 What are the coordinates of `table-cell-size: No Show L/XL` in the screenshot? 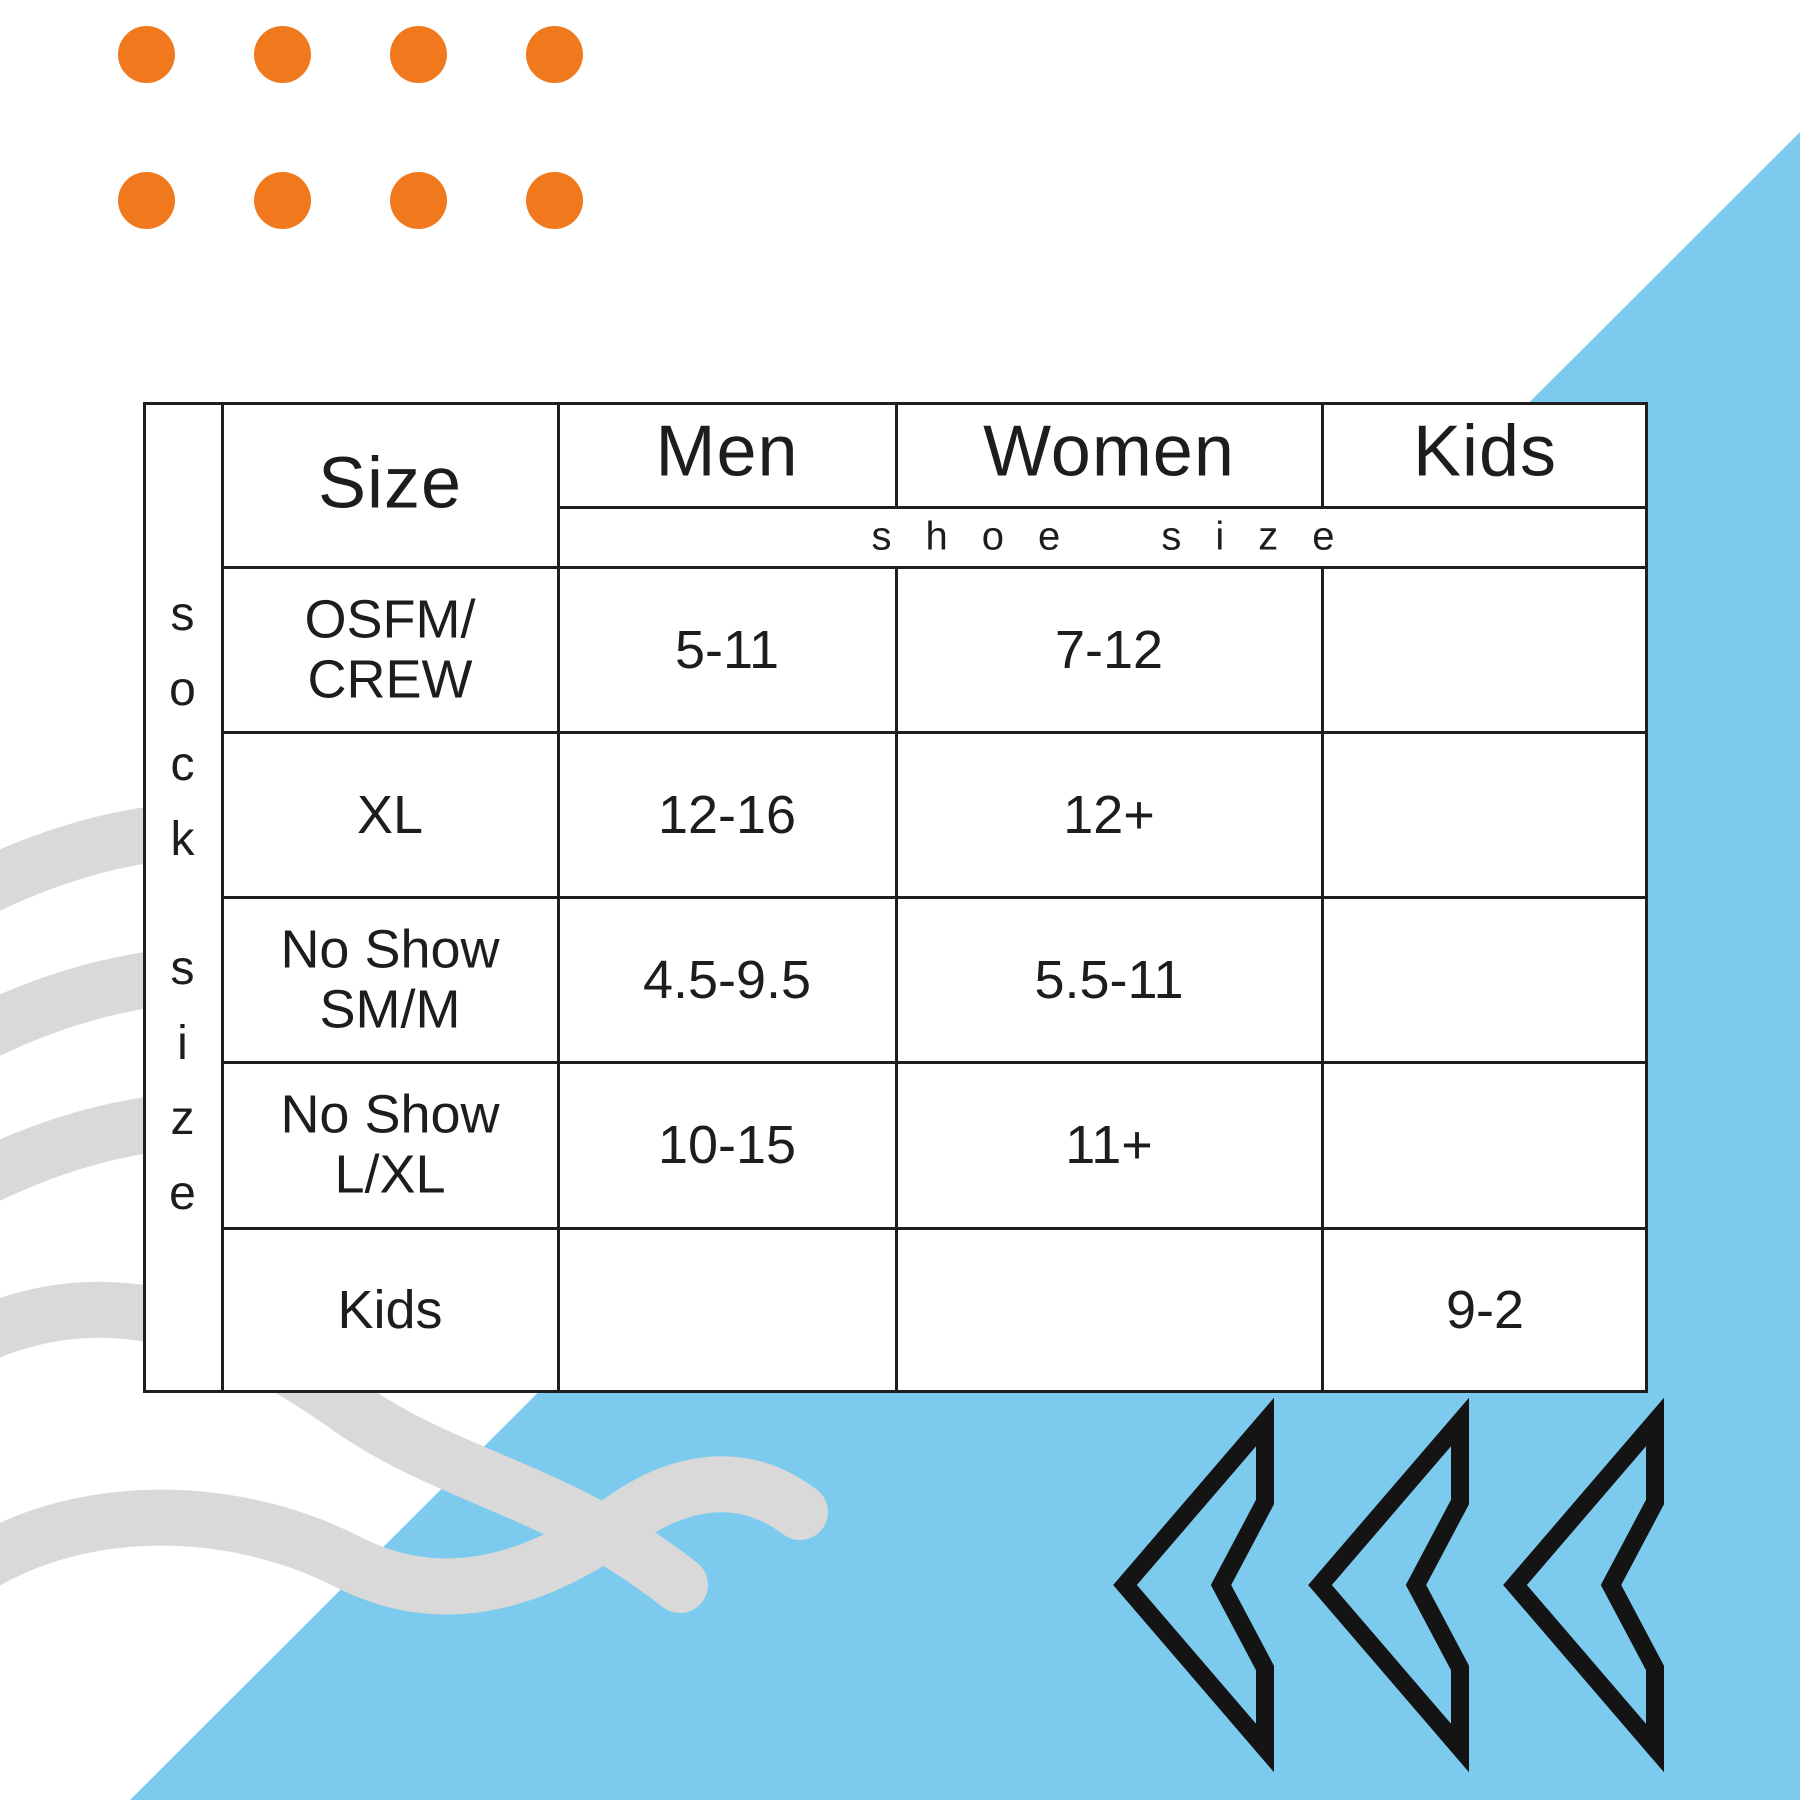 It's located at (390, 1144).